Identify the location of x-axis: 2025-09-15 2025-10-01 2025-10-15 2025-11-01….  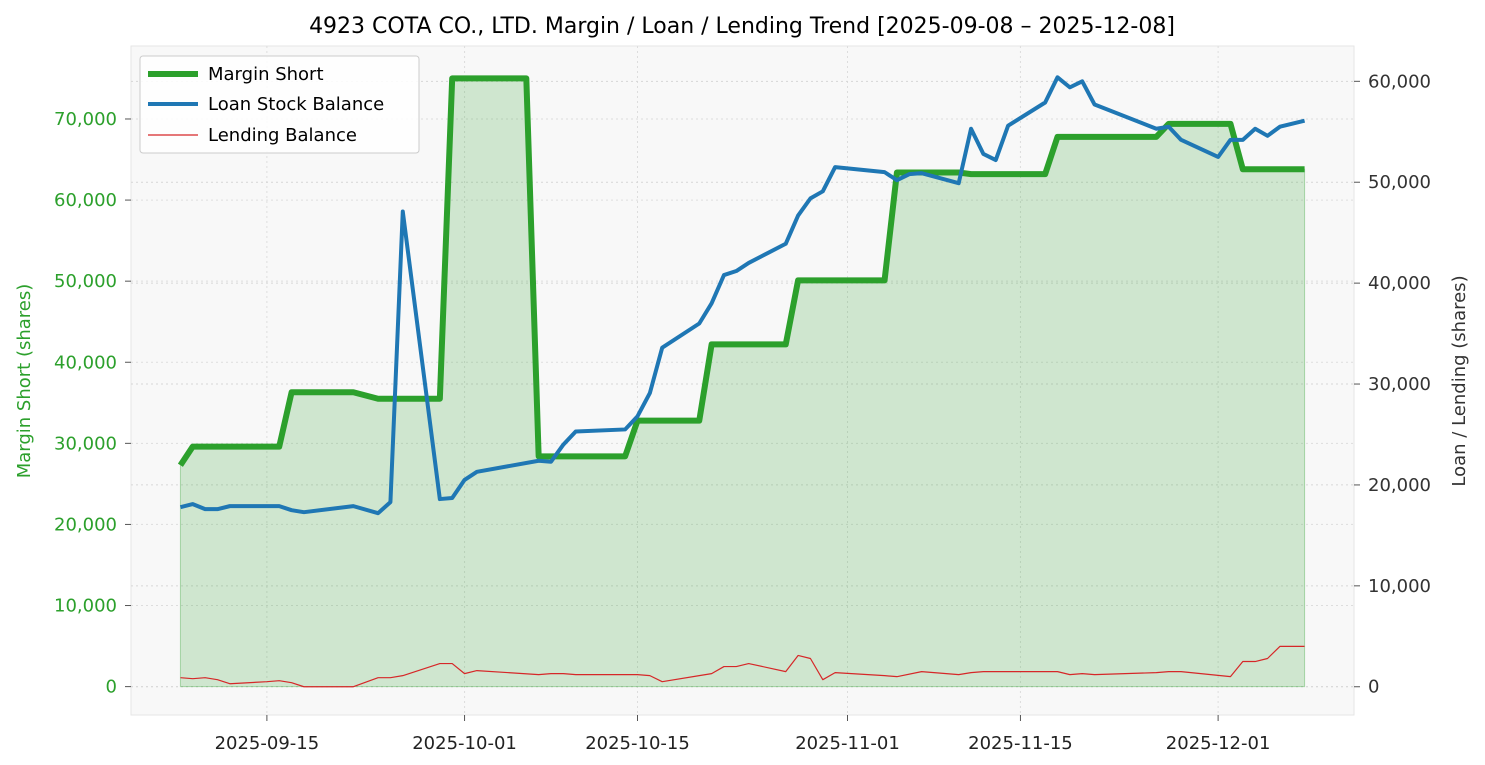
(743, 734).